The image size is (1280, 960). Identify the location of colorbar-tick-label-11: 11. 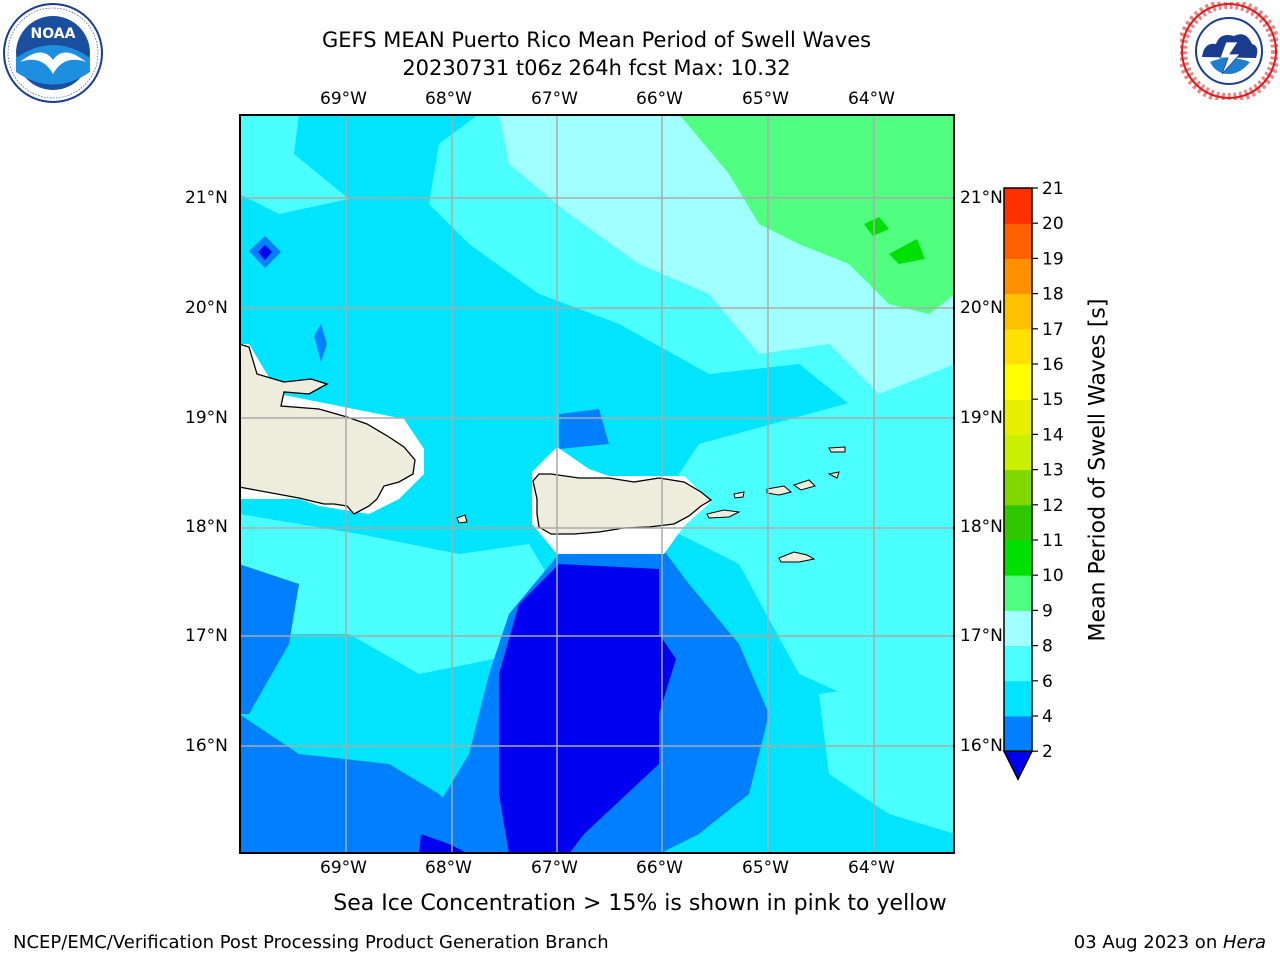
(1053, 541).